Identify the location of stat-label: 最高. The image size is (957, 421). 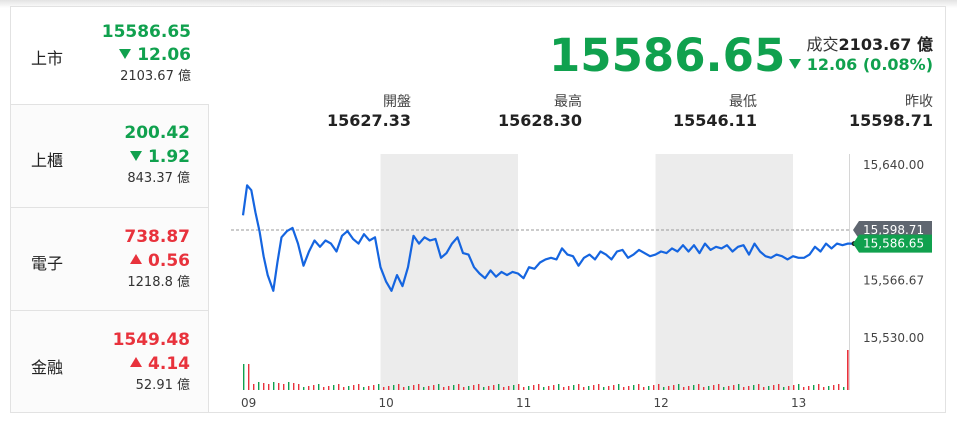
(568, 102).